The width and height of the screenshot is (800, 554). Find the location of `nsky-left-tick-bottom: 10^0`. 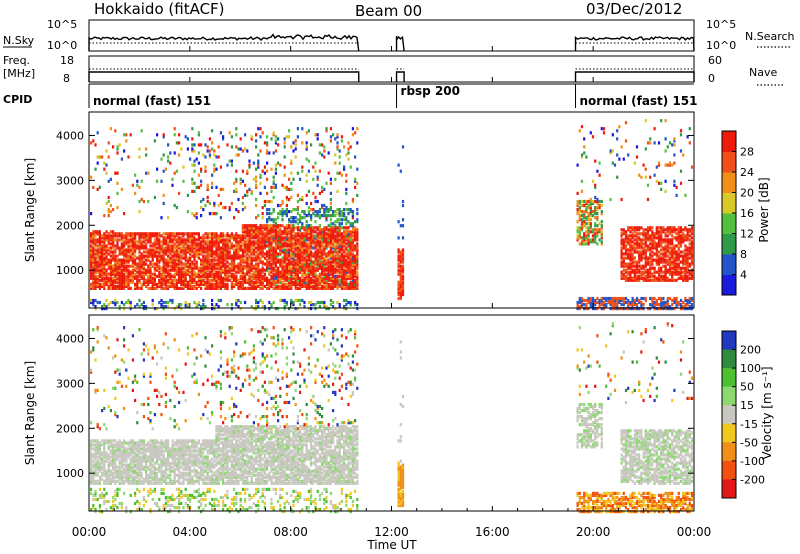

nsky-left-tick-bottom: 10^0 is located at coordinates (62, 45).